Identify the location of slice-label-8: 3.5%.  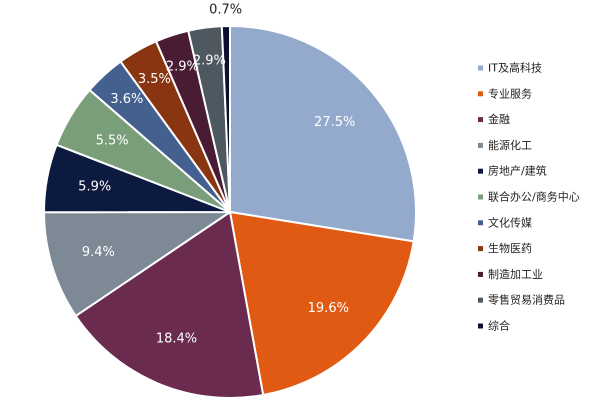
(154, 79).